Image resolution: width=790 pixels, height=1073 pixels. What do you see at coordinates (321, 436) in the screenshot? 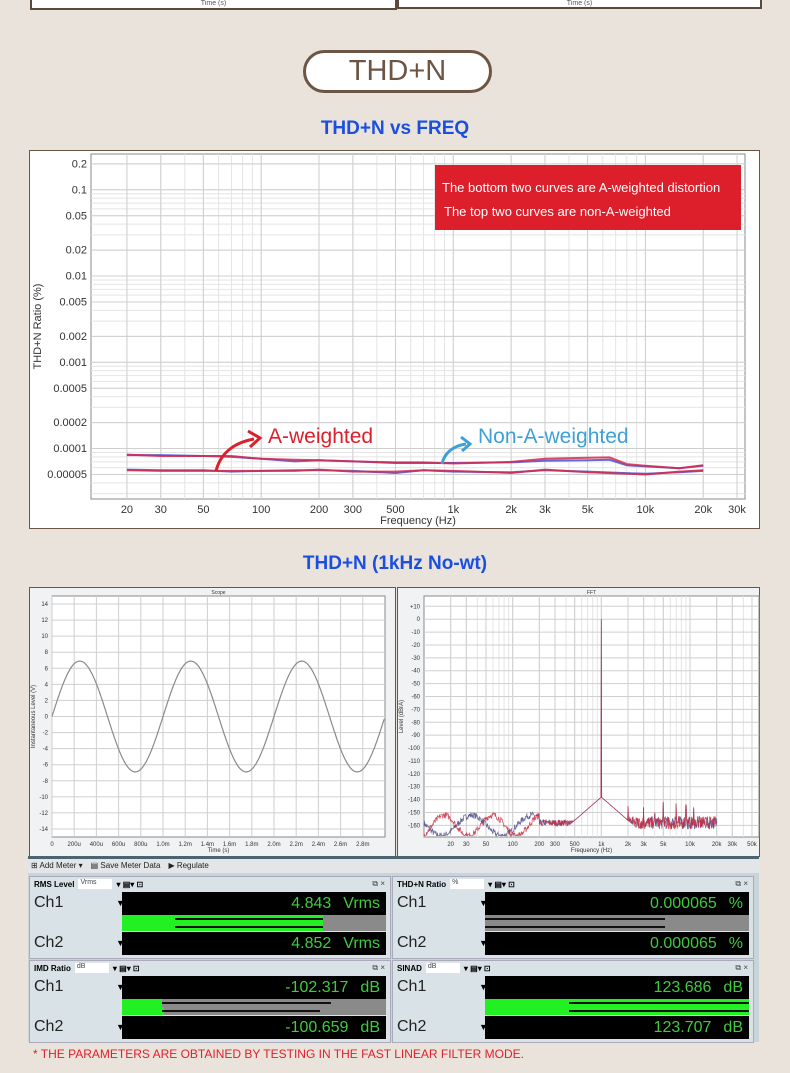
I see `a-weighted-label: A-weighted` at bounding box center [321, 436].